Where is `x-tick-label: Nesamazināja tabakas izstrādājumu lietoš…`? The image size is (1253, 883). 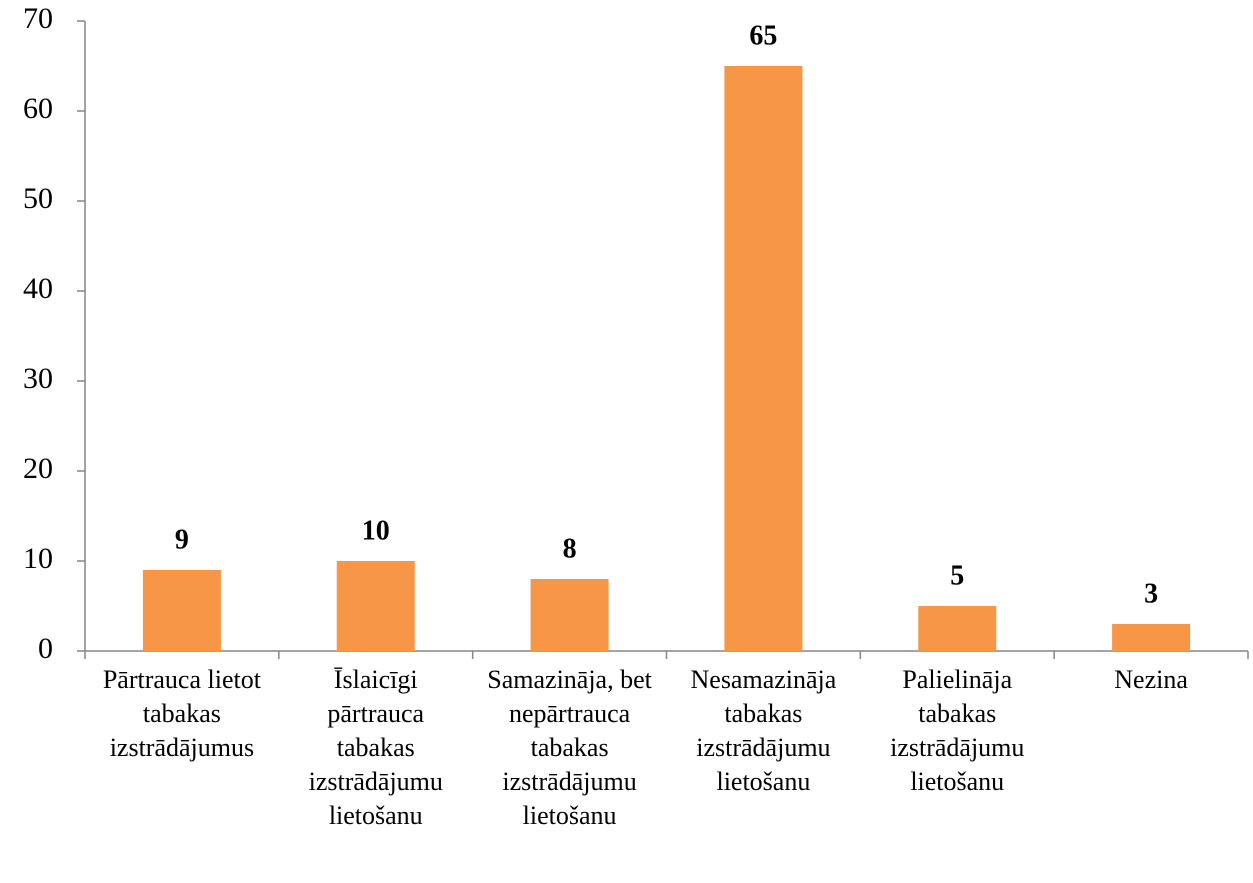 x-tick-label: Nesamazināja tabakas izstrādājumu lietoš… is located at coordinates (763, 730).